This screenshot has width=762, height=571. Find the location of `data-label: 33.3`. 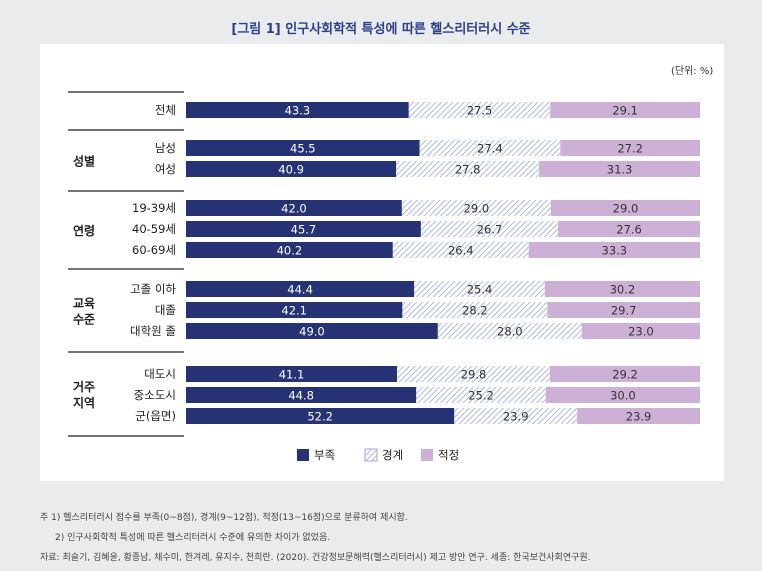

data-label: 33.3 is located at coordinates (615, 251).